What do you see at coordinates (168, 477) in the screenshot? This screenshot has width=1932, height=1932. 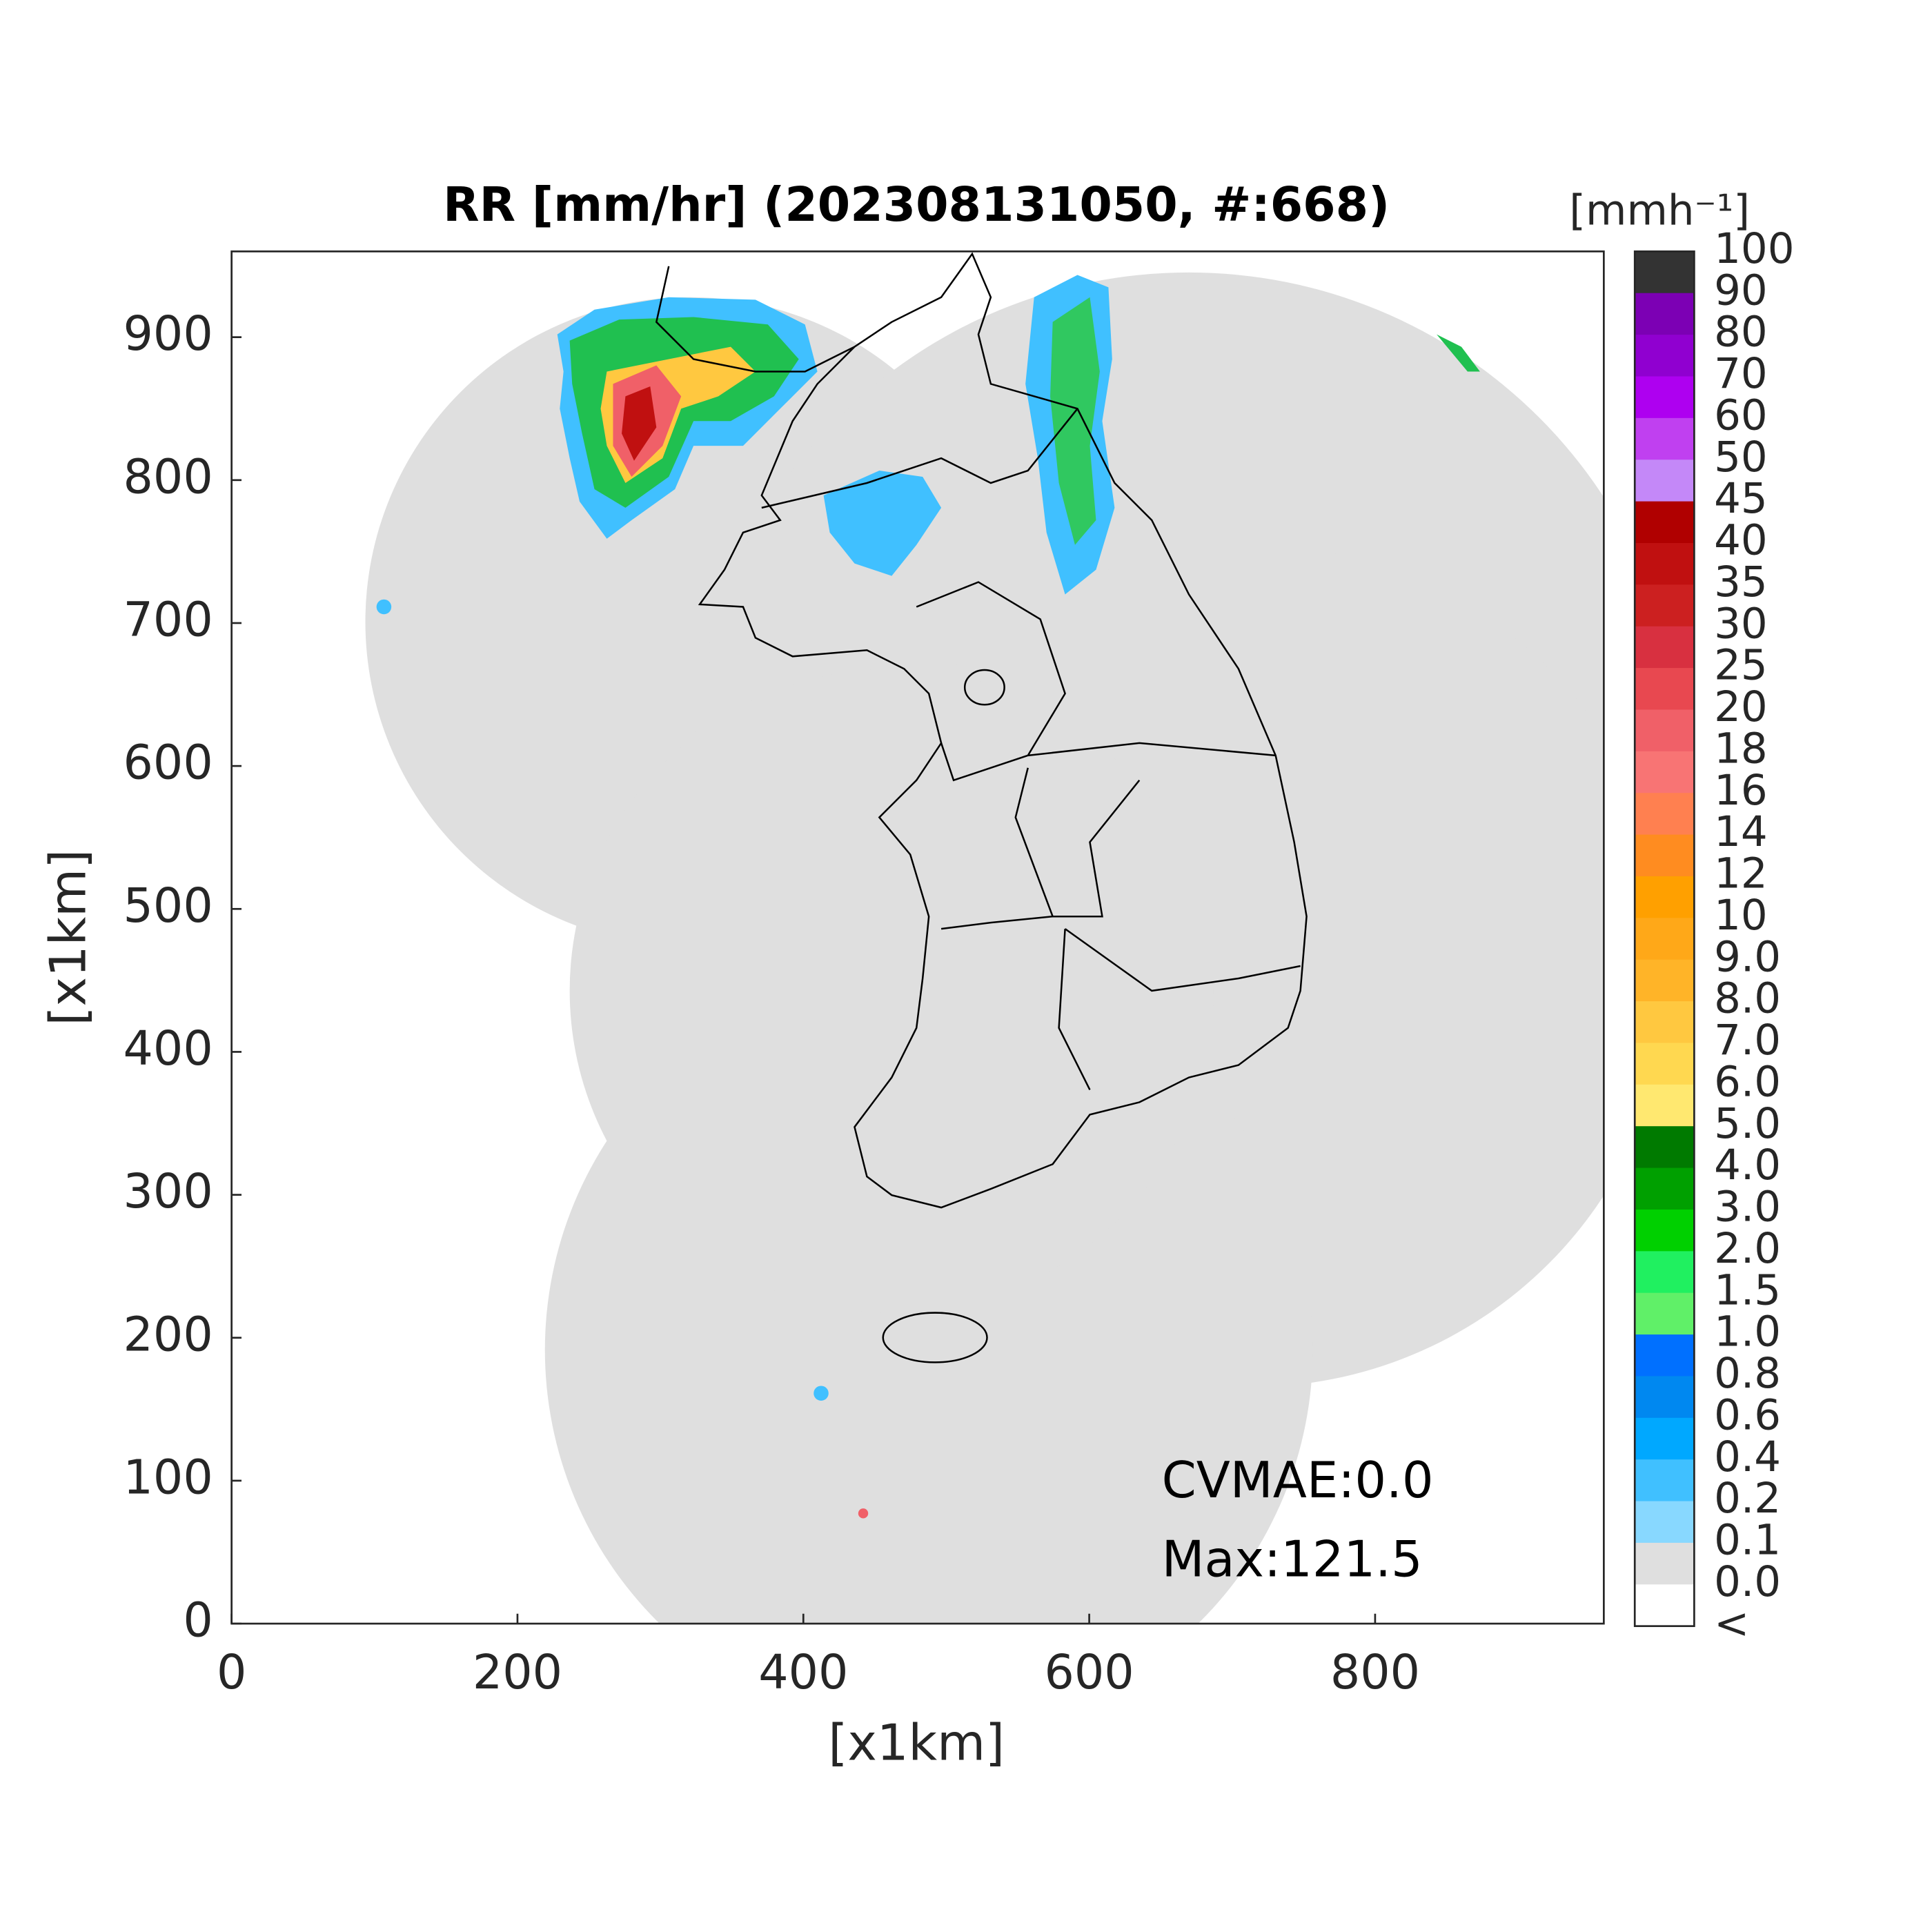 I see `y-tick-label: 800` at bounding box center [168, 477].